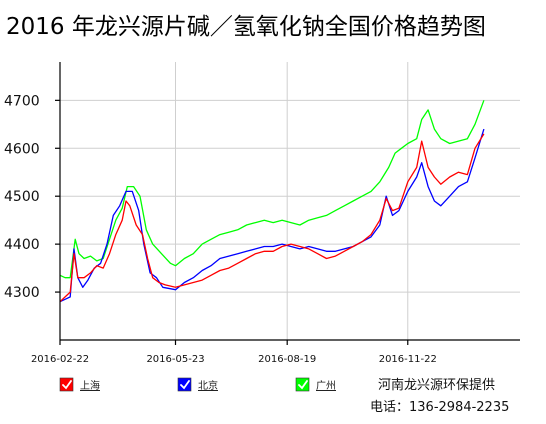  I want to click on chart-title: 2016 年龙兴源片碱／氢氧化钠全国价格趋势图, so click(246, 27).